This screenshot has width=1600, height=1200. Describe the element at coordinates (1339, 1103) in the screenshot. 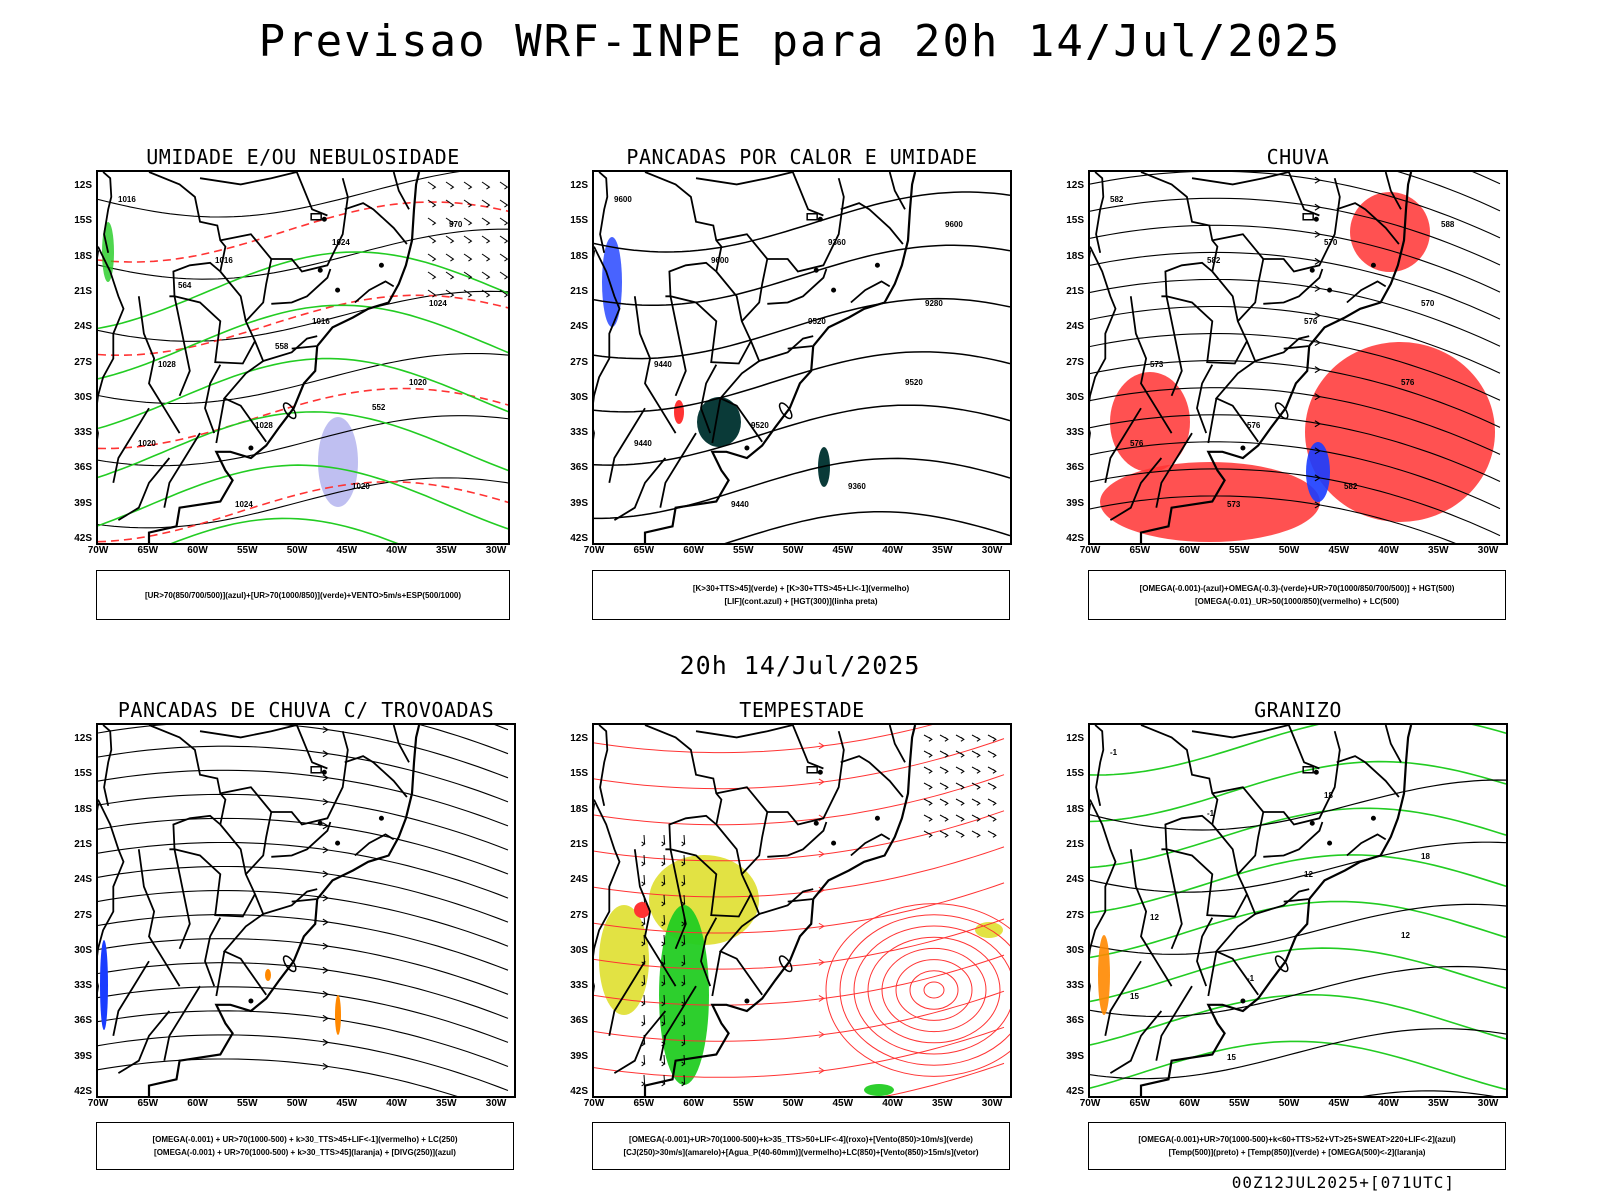

I see `lon-tick-label: 45W` at that location.